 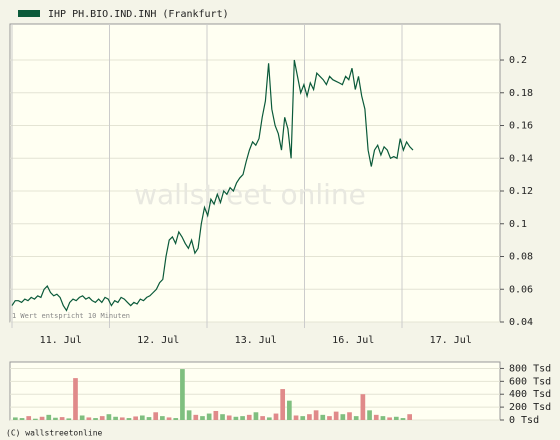 I want to click on watermark: wallstreet online, so click(x=250, y=194).